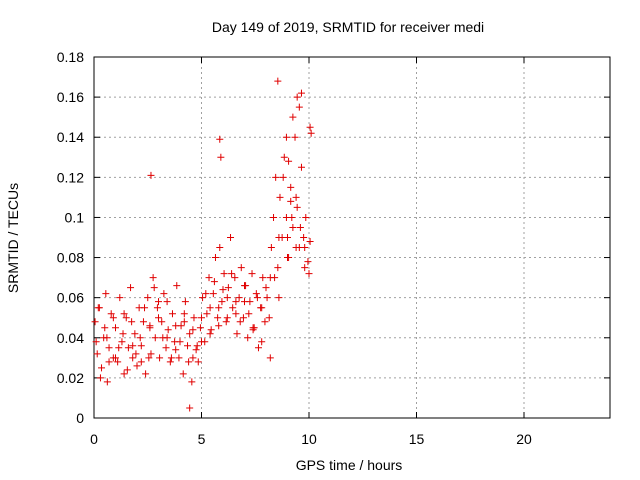  Describe the element at coordinates (70, 237) in the screenshot. I see `y-tick-labels: 0 0.02 0.04 0.06 0.08 0.1 0.12 0.14 0.16 0.18` at that location.